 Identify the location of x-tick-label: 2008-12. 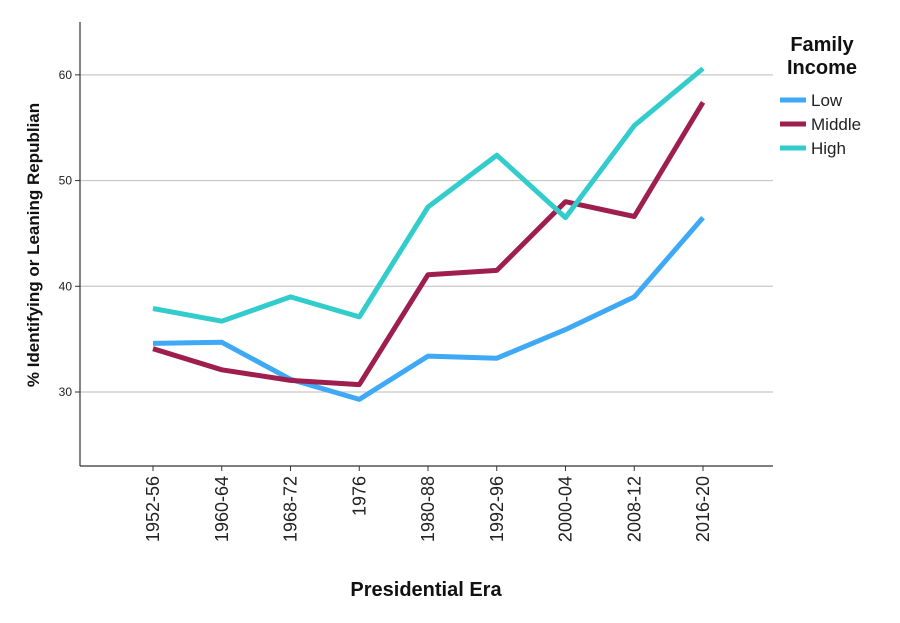
(634, 509).